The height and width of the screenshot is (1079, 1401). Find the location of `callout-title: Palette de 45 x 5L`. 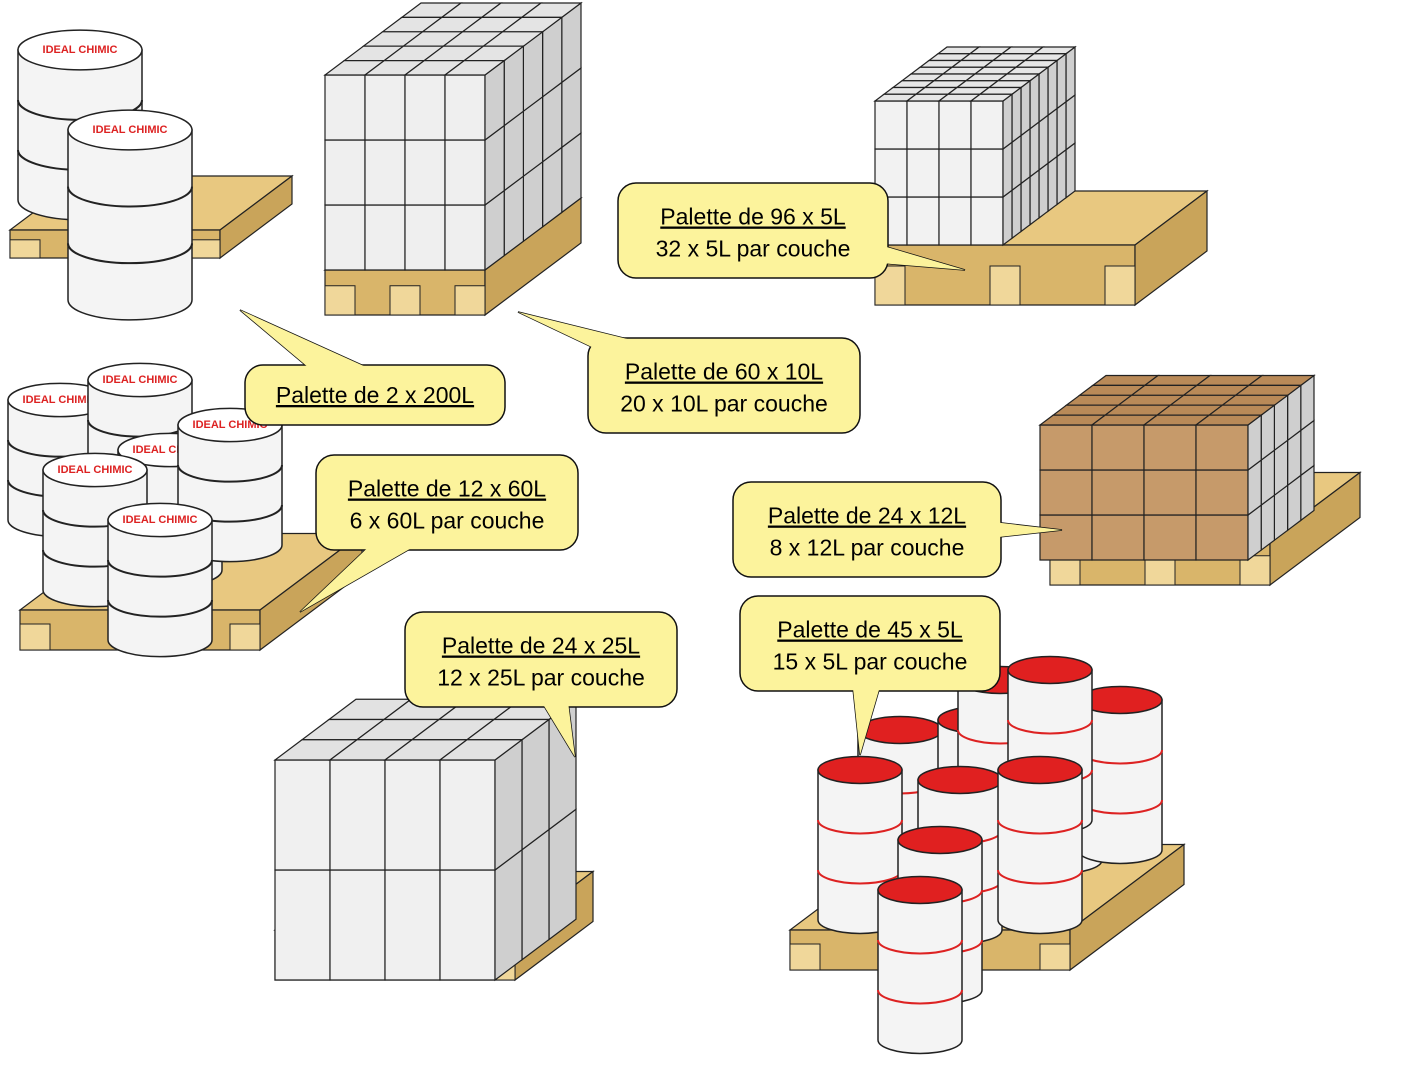

callout-title: Palette de 45 x 5L is located at coordinates (870, 630).